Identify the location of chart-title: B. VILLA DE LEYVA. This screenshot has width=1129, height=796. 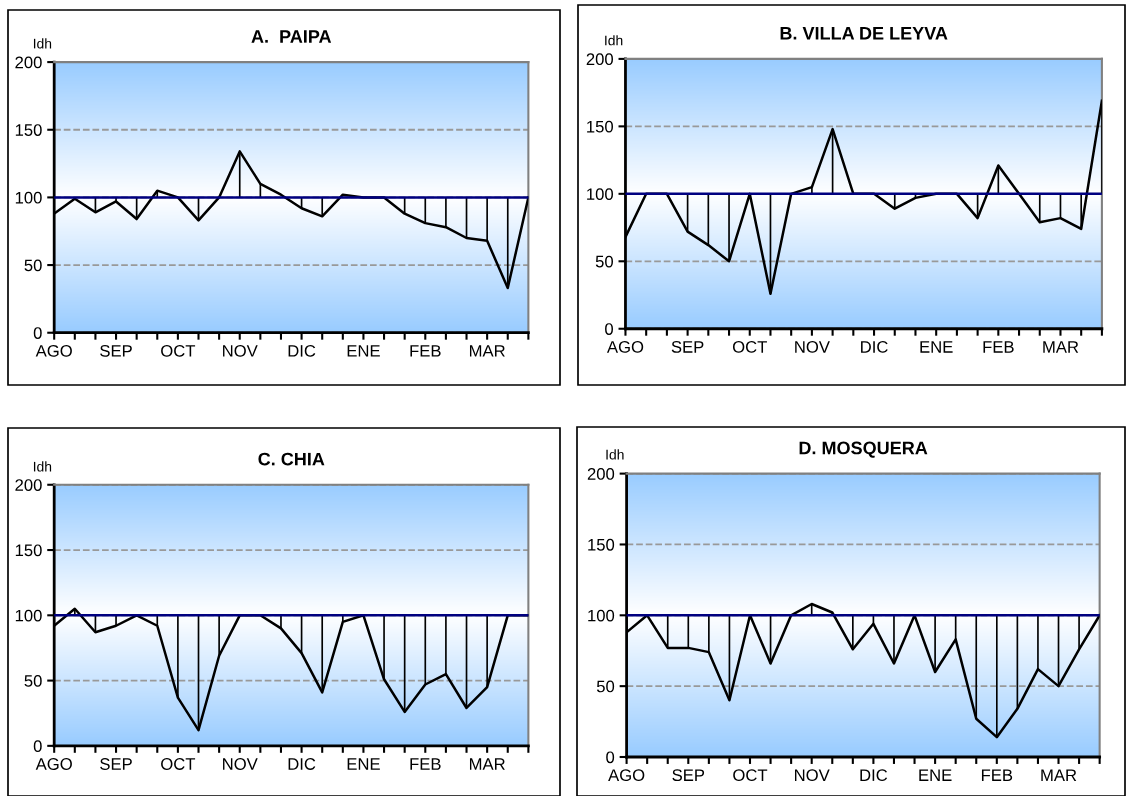
(864, 33).